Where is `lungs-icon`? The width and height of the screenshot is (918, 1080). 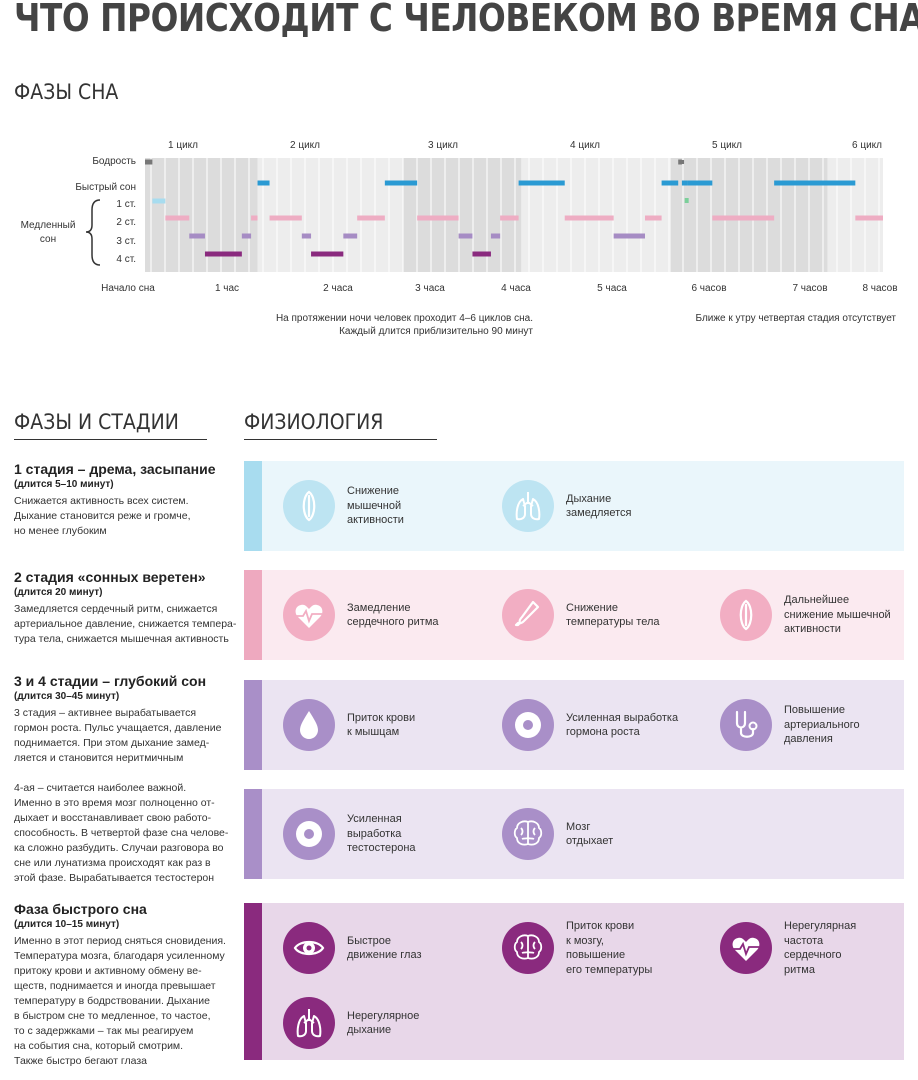
lungs-icon is located at coordinates (528, 506).